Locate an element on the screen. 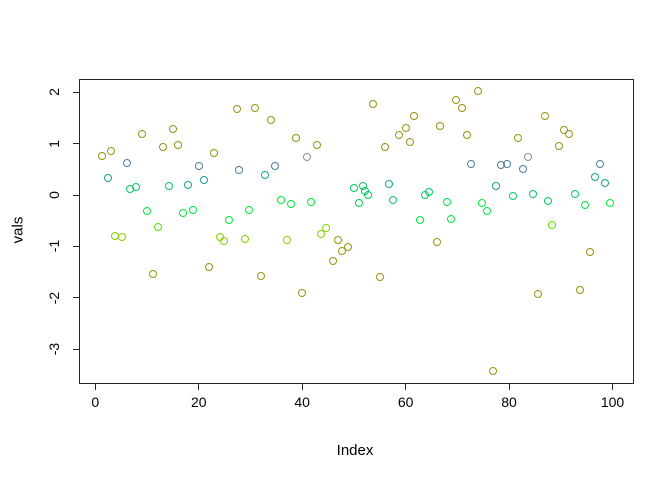 Image resolution: width=672 pixels, height=480 pixels. y-axis-tick-label: -3 is located at coordinates (54, 349).